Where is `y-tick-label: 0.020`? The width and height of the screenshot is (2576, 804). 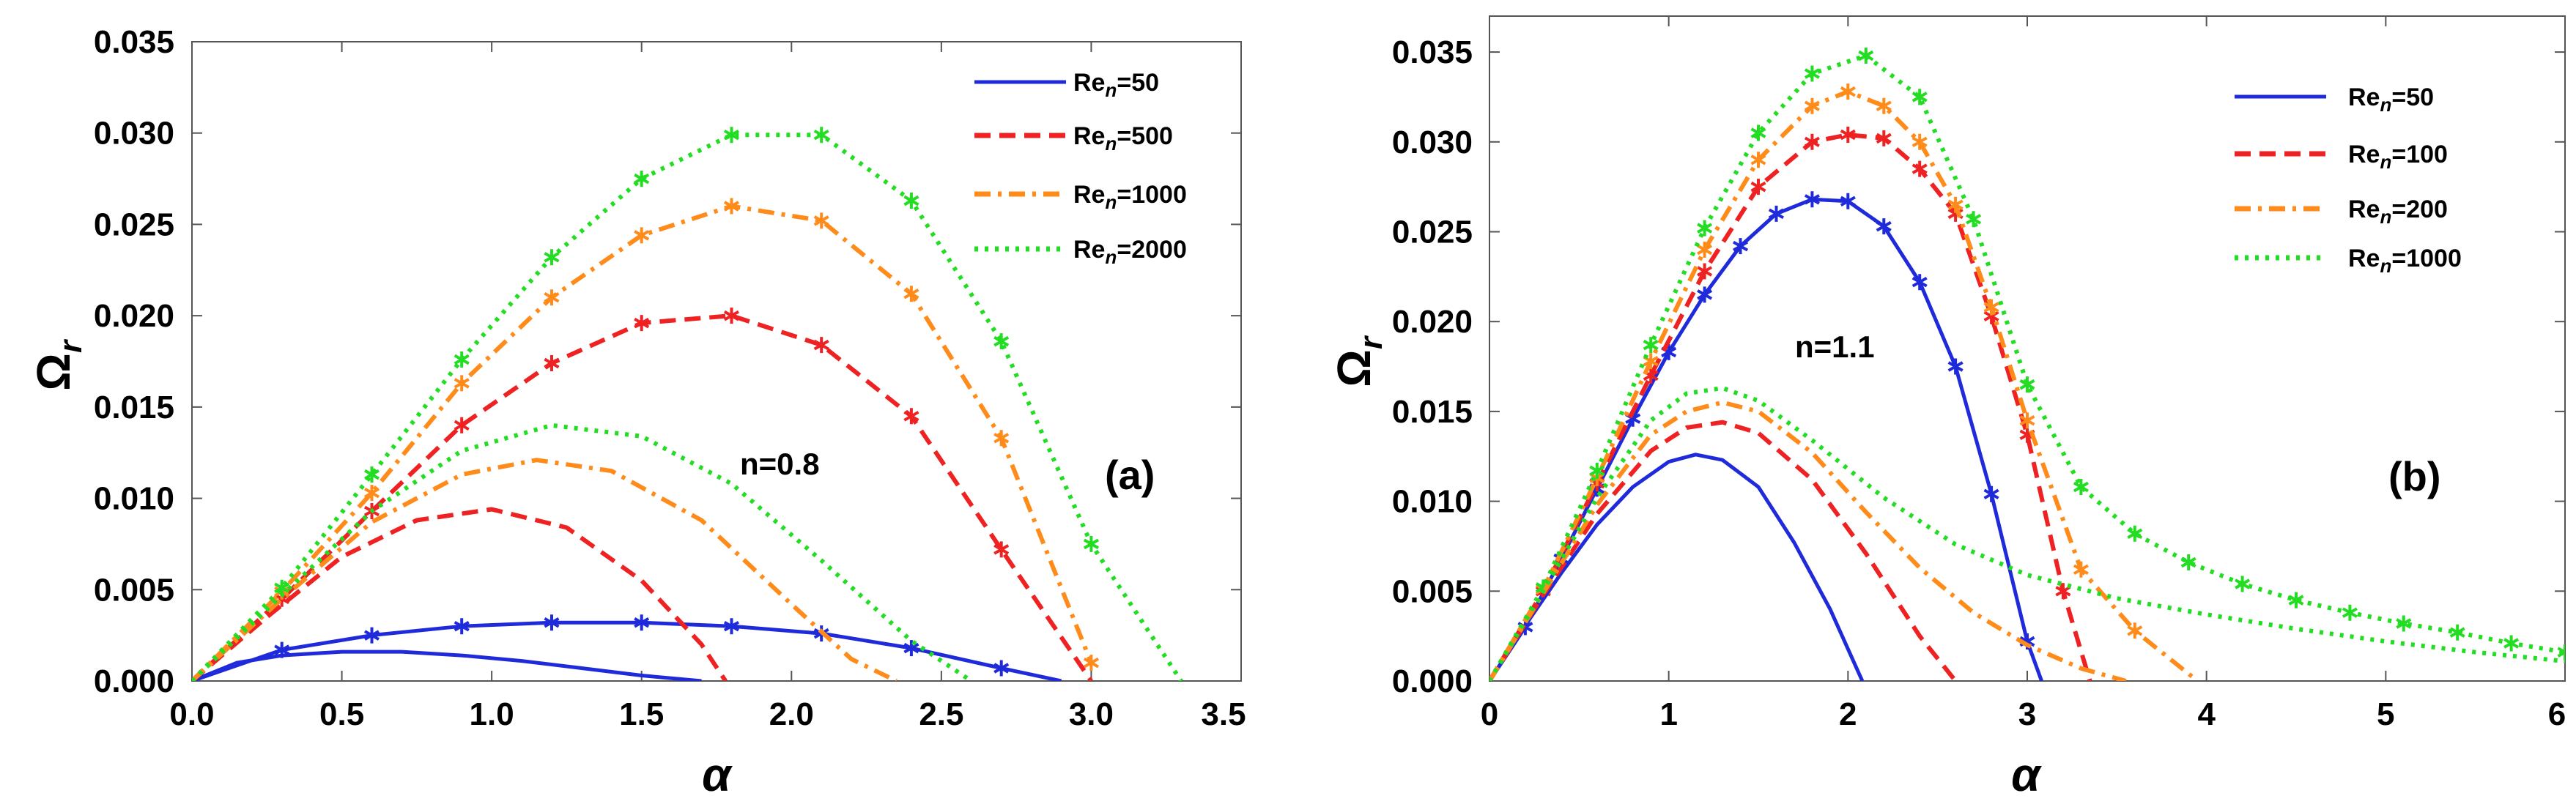 y-tick-label: 0.020 is located at coordinates (1432, 322).